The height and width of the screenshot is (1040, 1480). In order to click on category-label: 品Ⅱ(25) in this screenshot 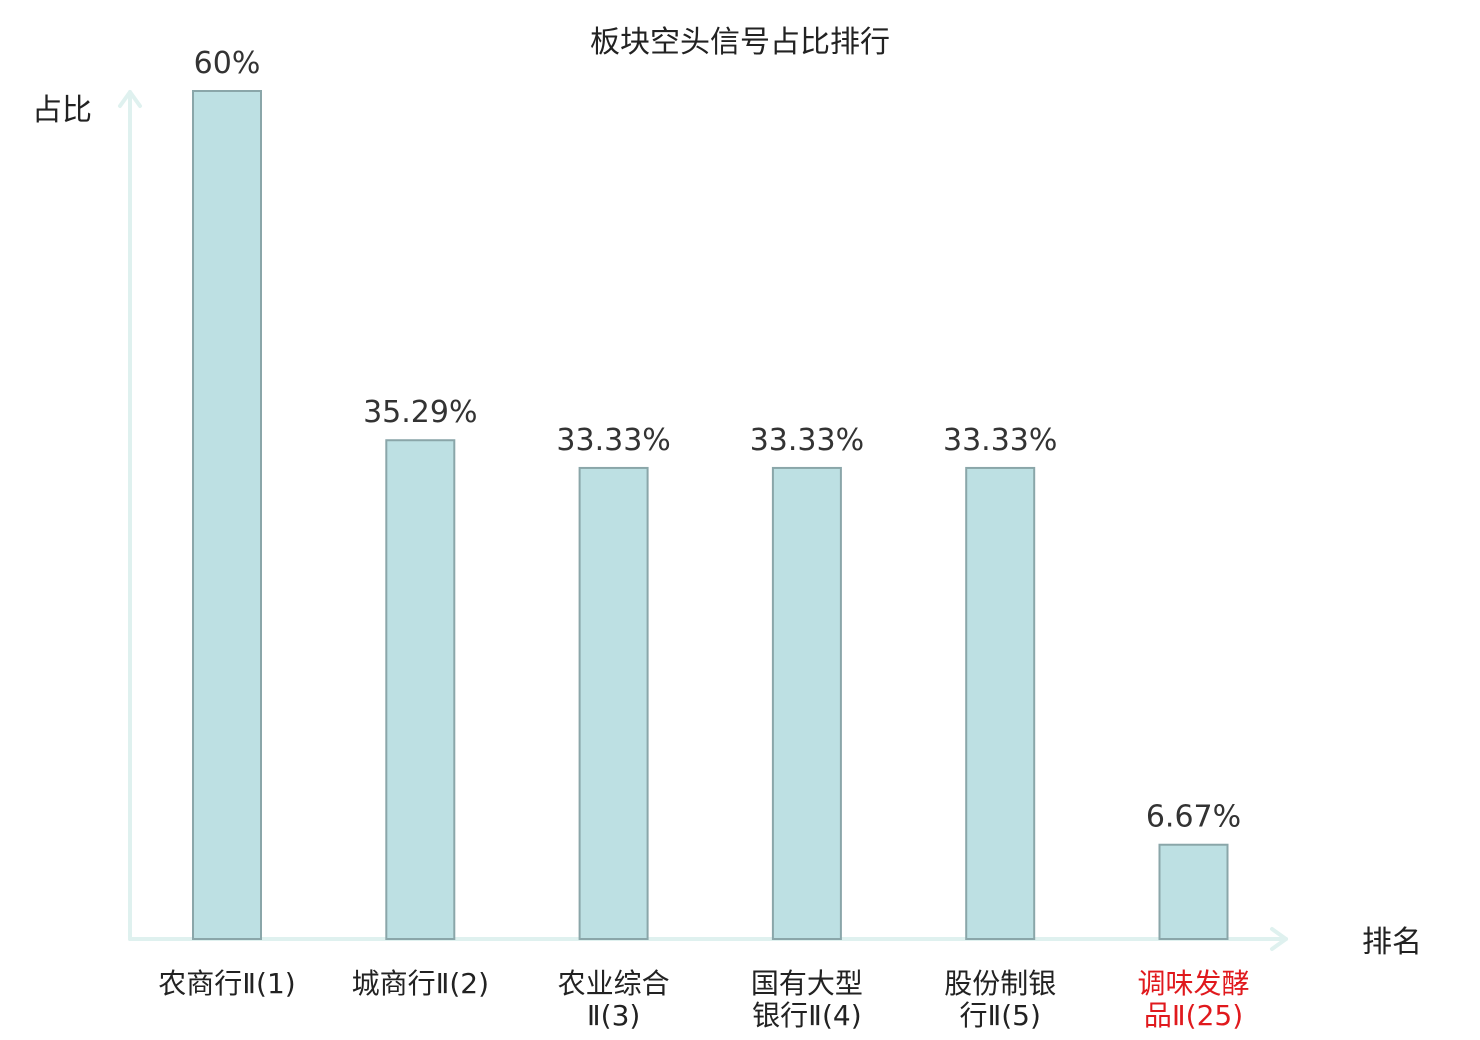, I will do `click(1193, 1015)`.